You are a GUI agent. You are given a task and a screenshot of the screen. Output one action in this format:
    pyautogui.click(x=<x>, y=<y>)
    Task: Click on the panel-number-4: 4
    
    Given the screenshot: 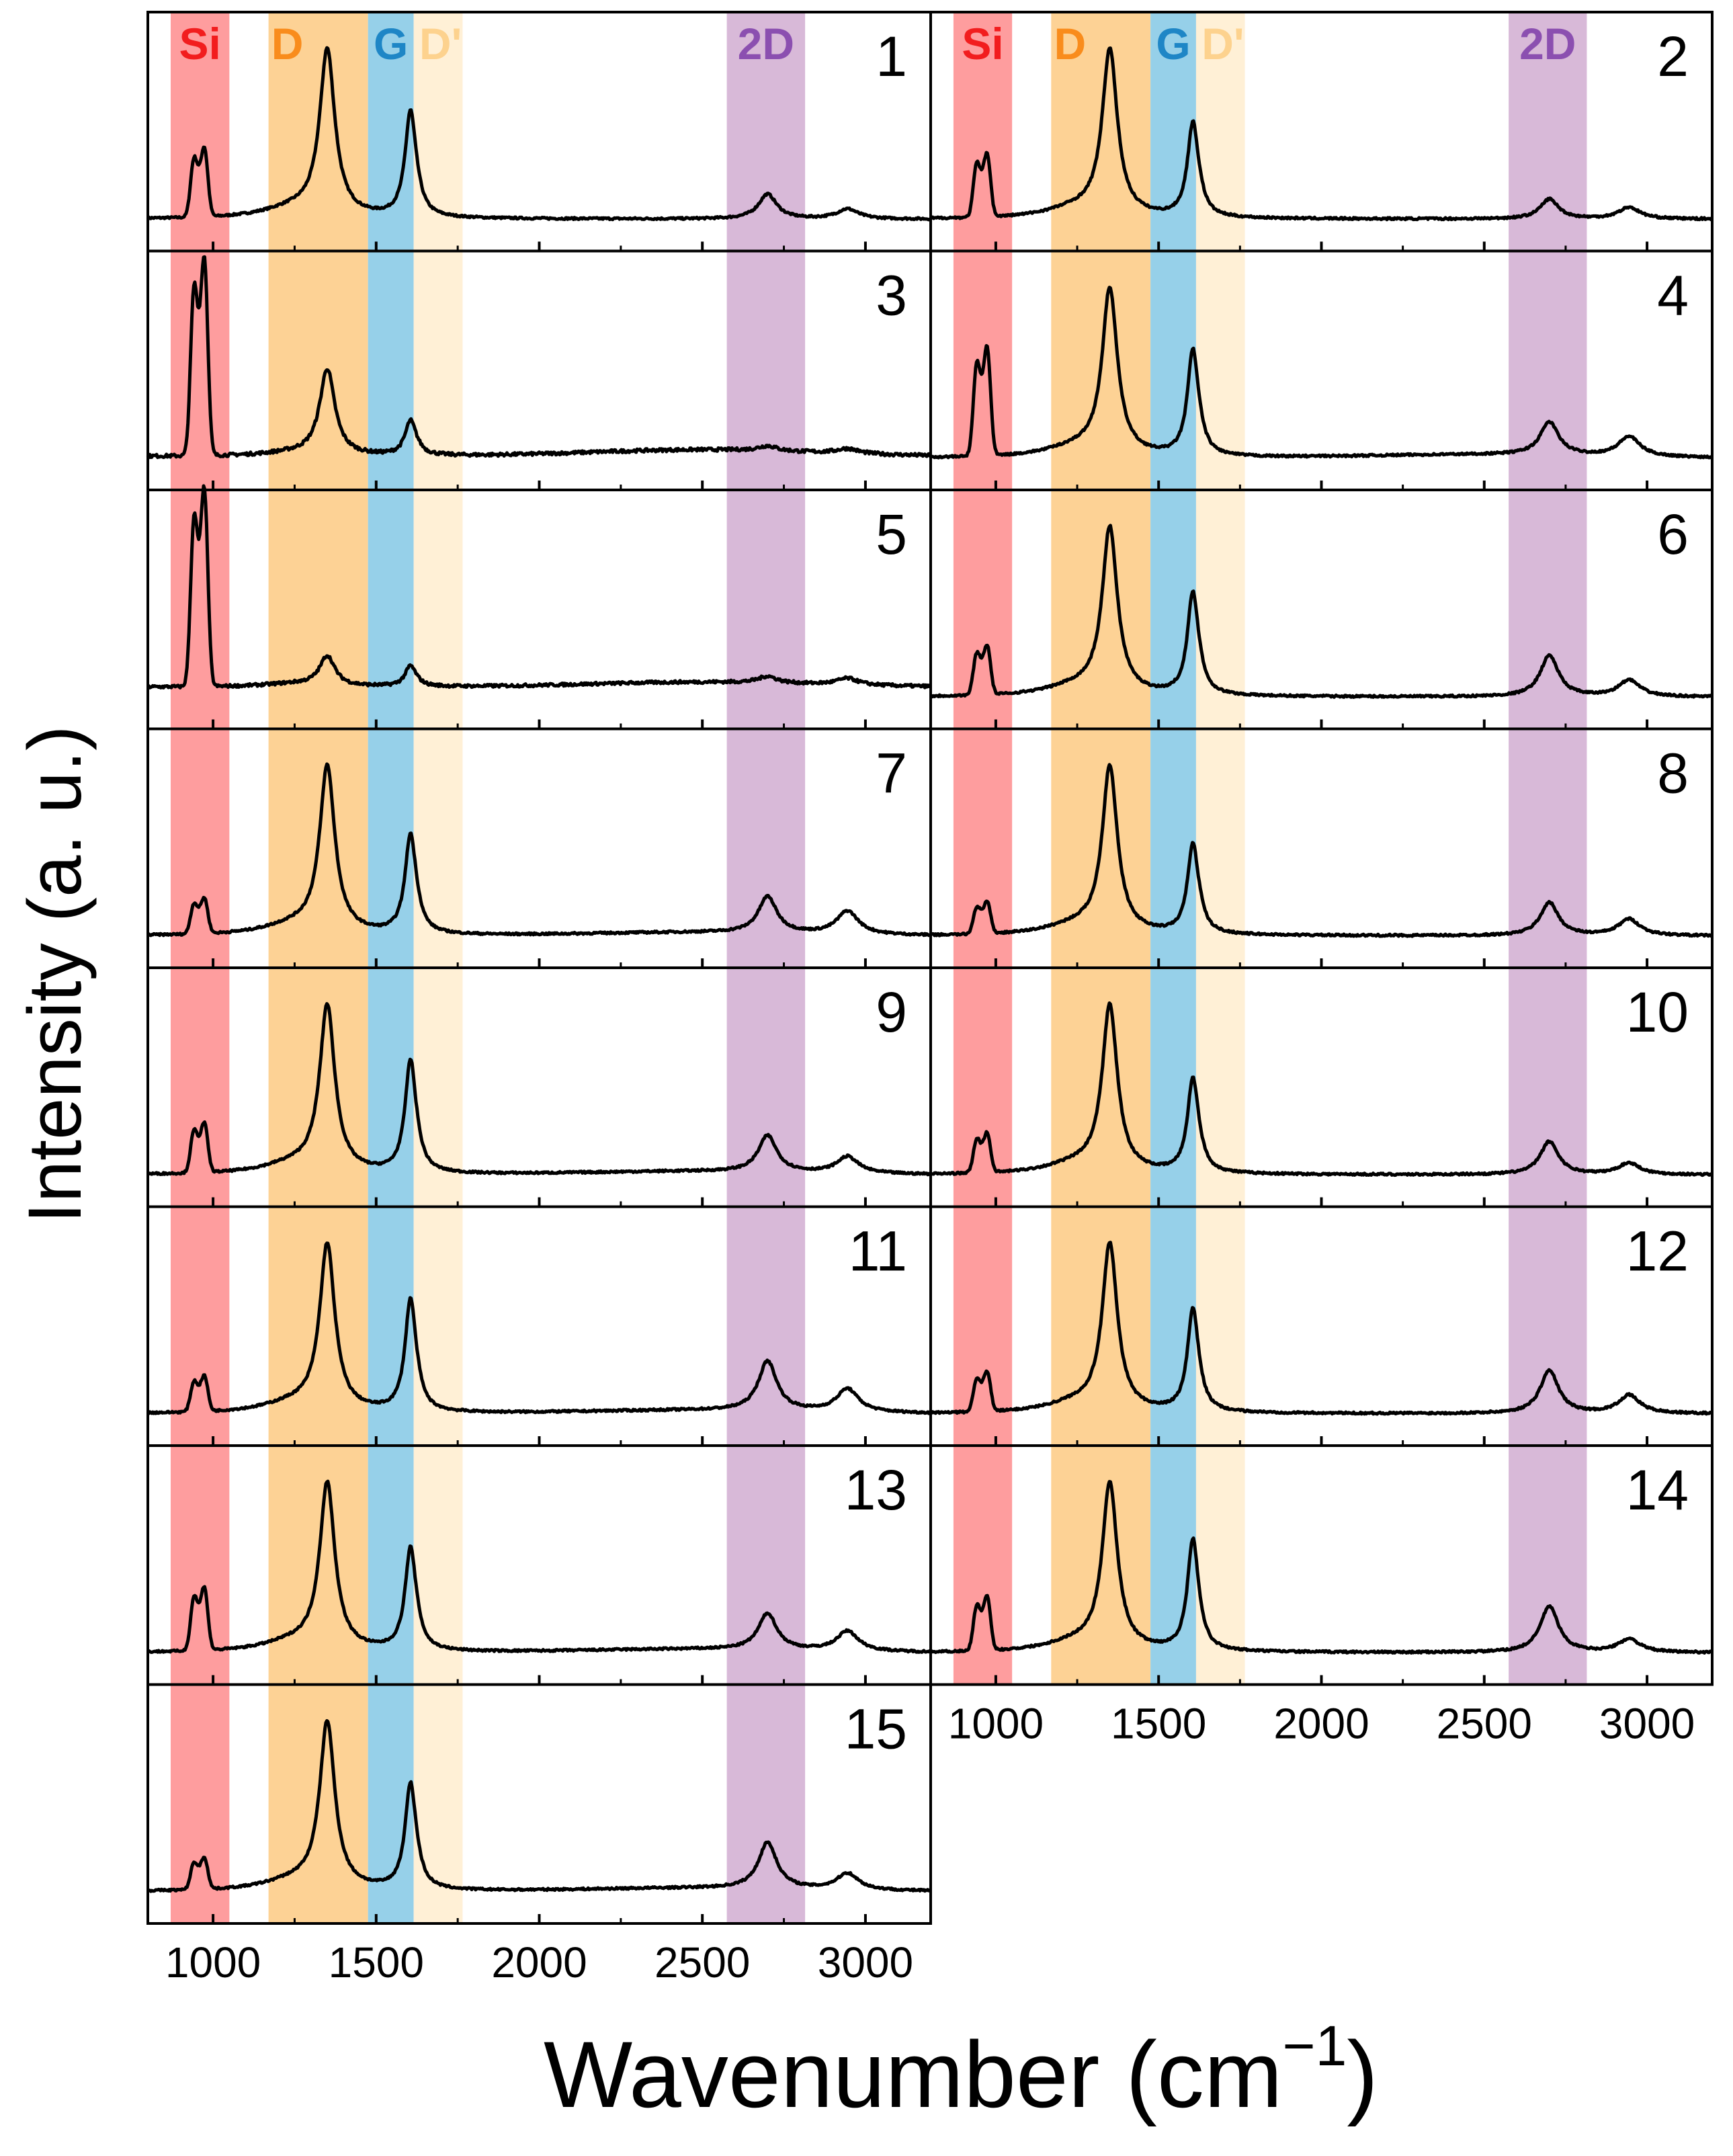 What is the action you would take?
    pyautogui.click(x=1673, y=295)
    